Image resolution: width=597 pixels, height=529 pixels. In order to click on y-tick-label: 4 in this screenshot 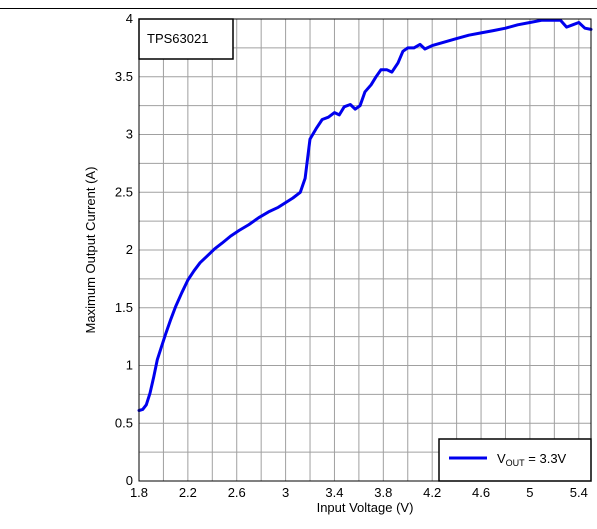, I will do `click(129, 18)`.